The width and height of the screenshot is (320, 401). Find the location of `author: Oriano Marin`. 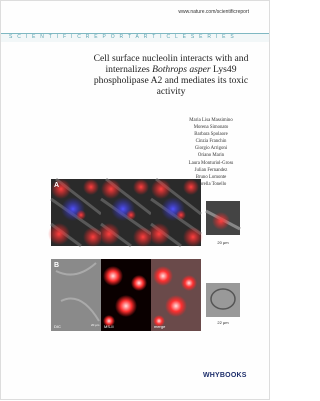

author: Oriano Marin is located at coordinates (211, 156).